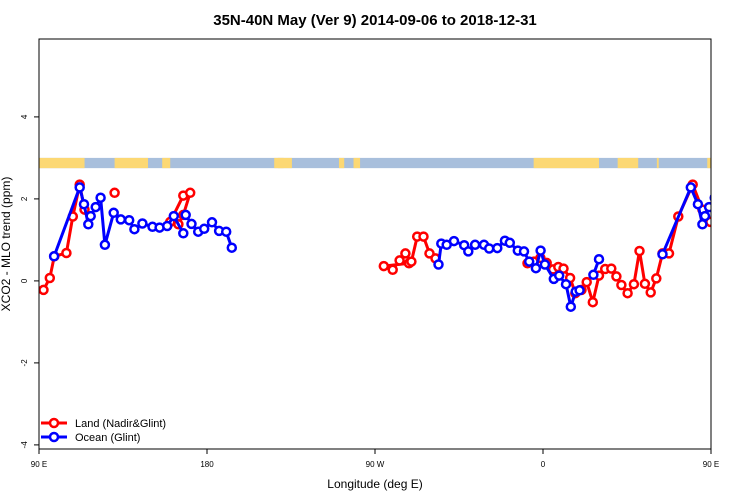 Image resolution: width=750 pixels, height=500 pixels. Describe the element at coordinates (54, 423) in the screenshot. I see `legend-land-marker` at that location.